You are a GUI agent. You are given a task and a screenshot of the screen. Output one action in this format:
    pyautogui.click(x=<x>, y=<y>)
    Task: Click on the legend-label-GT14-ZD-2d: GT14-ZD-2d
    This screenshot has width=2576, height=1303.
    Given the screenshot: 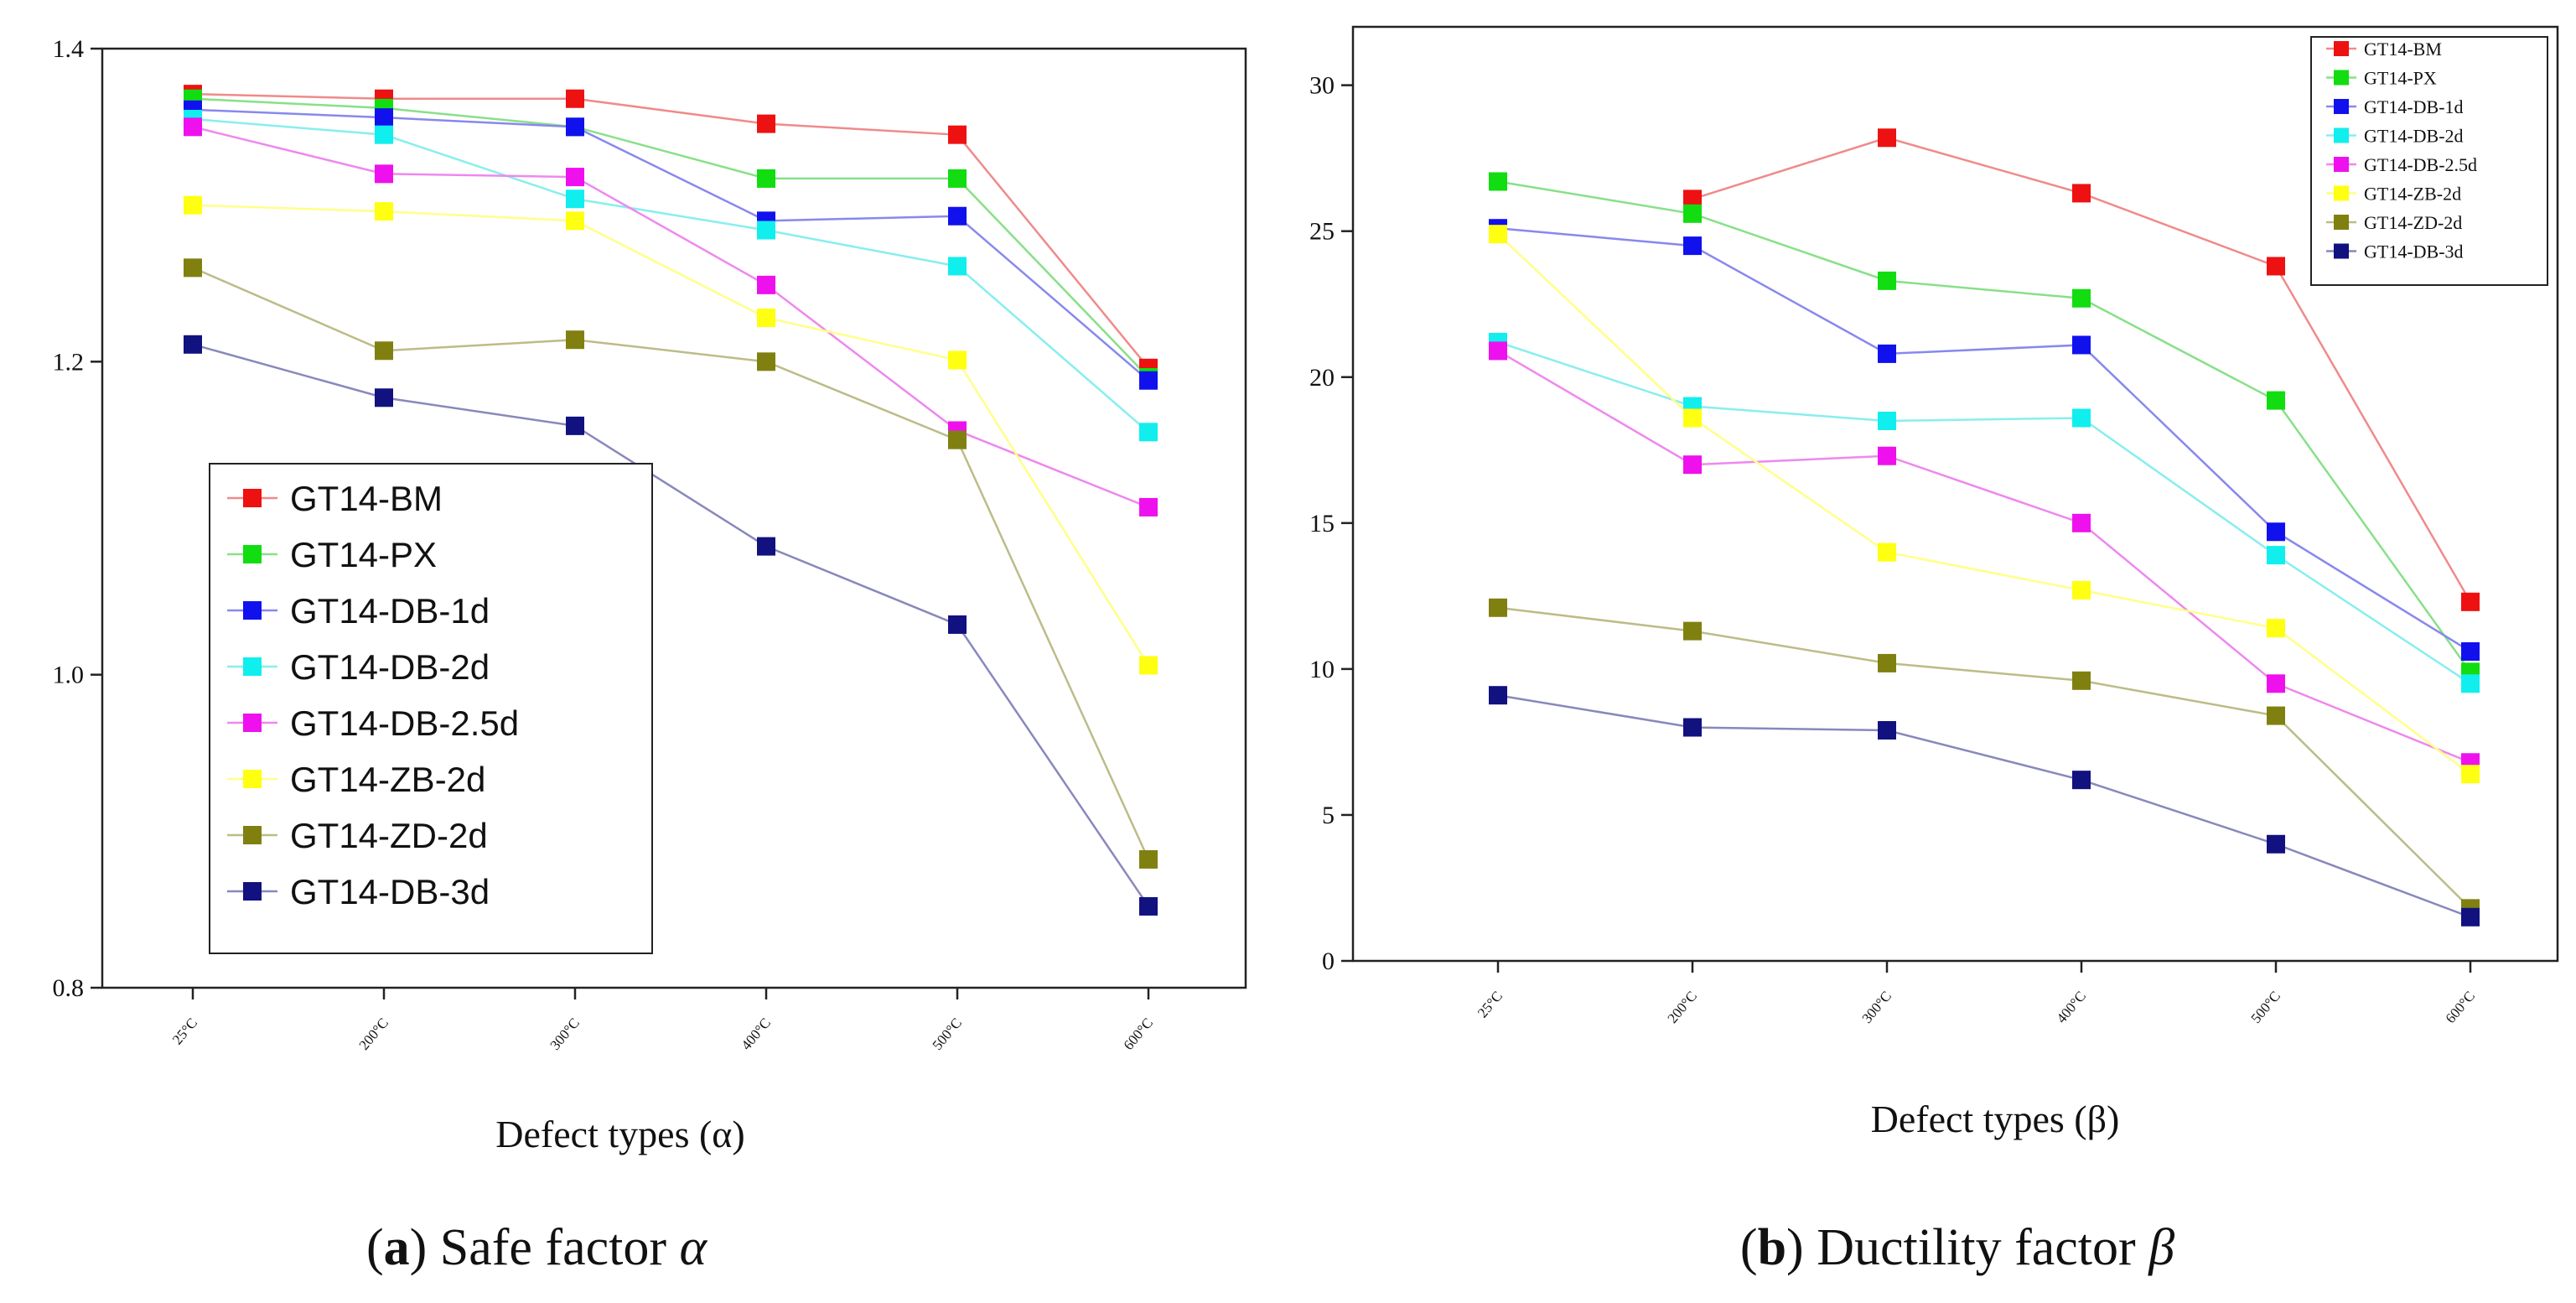 What is the action you would take?
    pyautogui.click(x=2413, y=222)
    